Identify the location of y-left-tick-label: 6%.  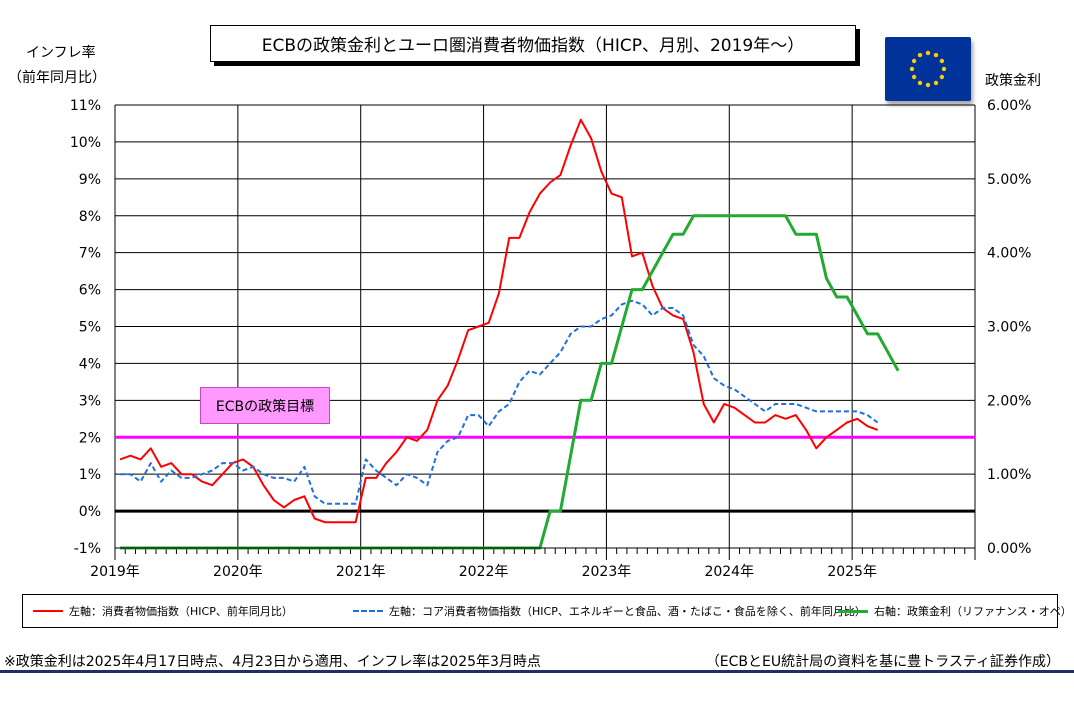
(90, 291).